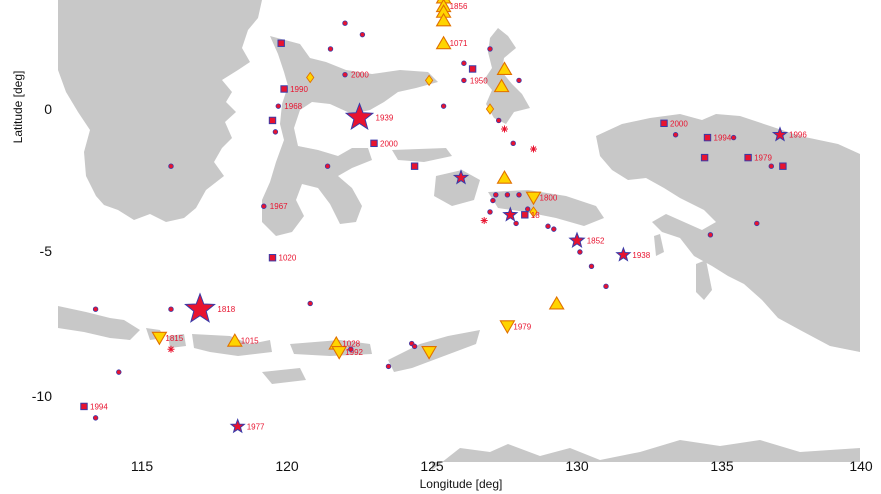 The height and width of the screenshot is (494, 881). What do you see at coordinates (279, 206) in the screenshot?
I see `event-year-label: 1967` at bounding box center [279, 206].